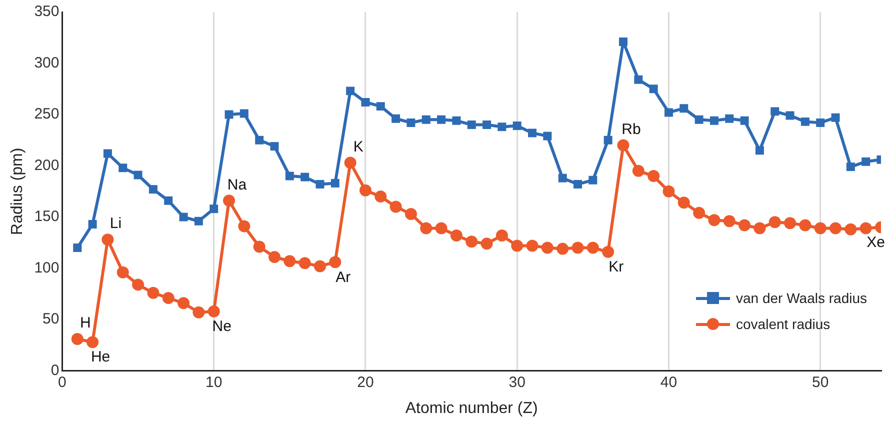 Image resolution: width=887 pixels, height=422 pixels. I want to click on x-tick-label: 20, so click(365, 382).